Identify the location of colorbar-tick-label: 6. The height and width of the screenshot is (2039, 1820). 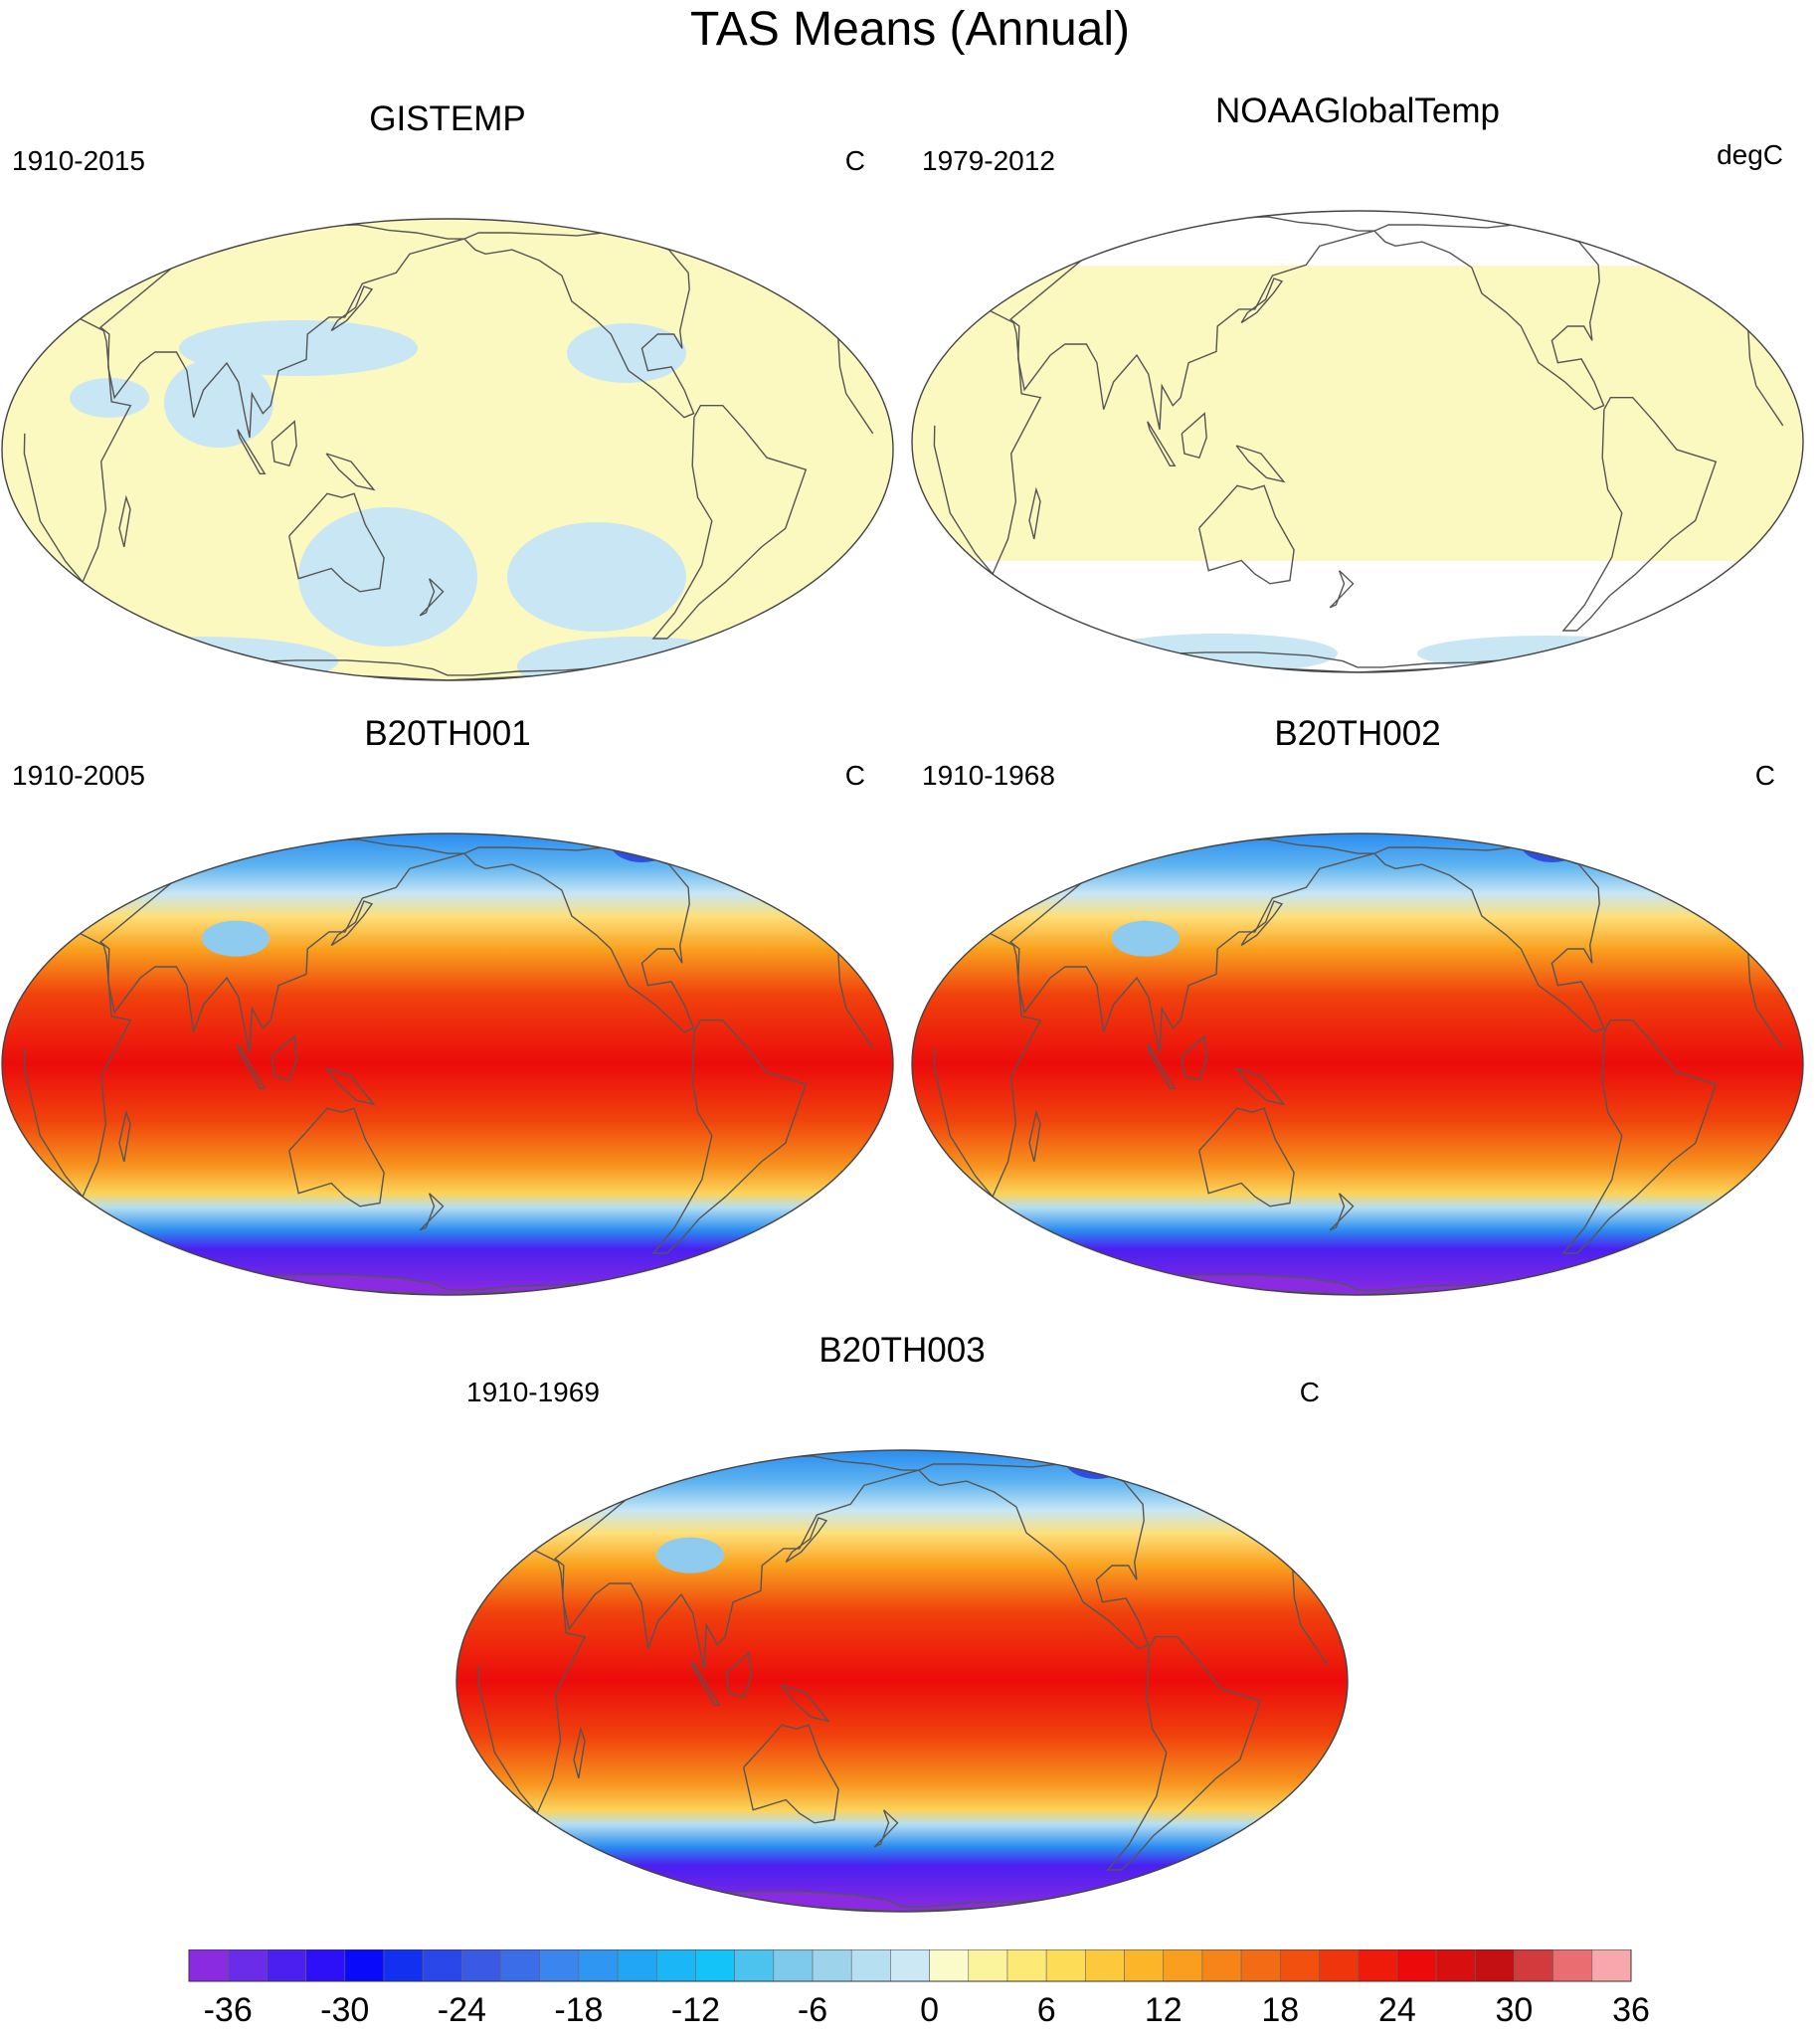
(1046, 2010).